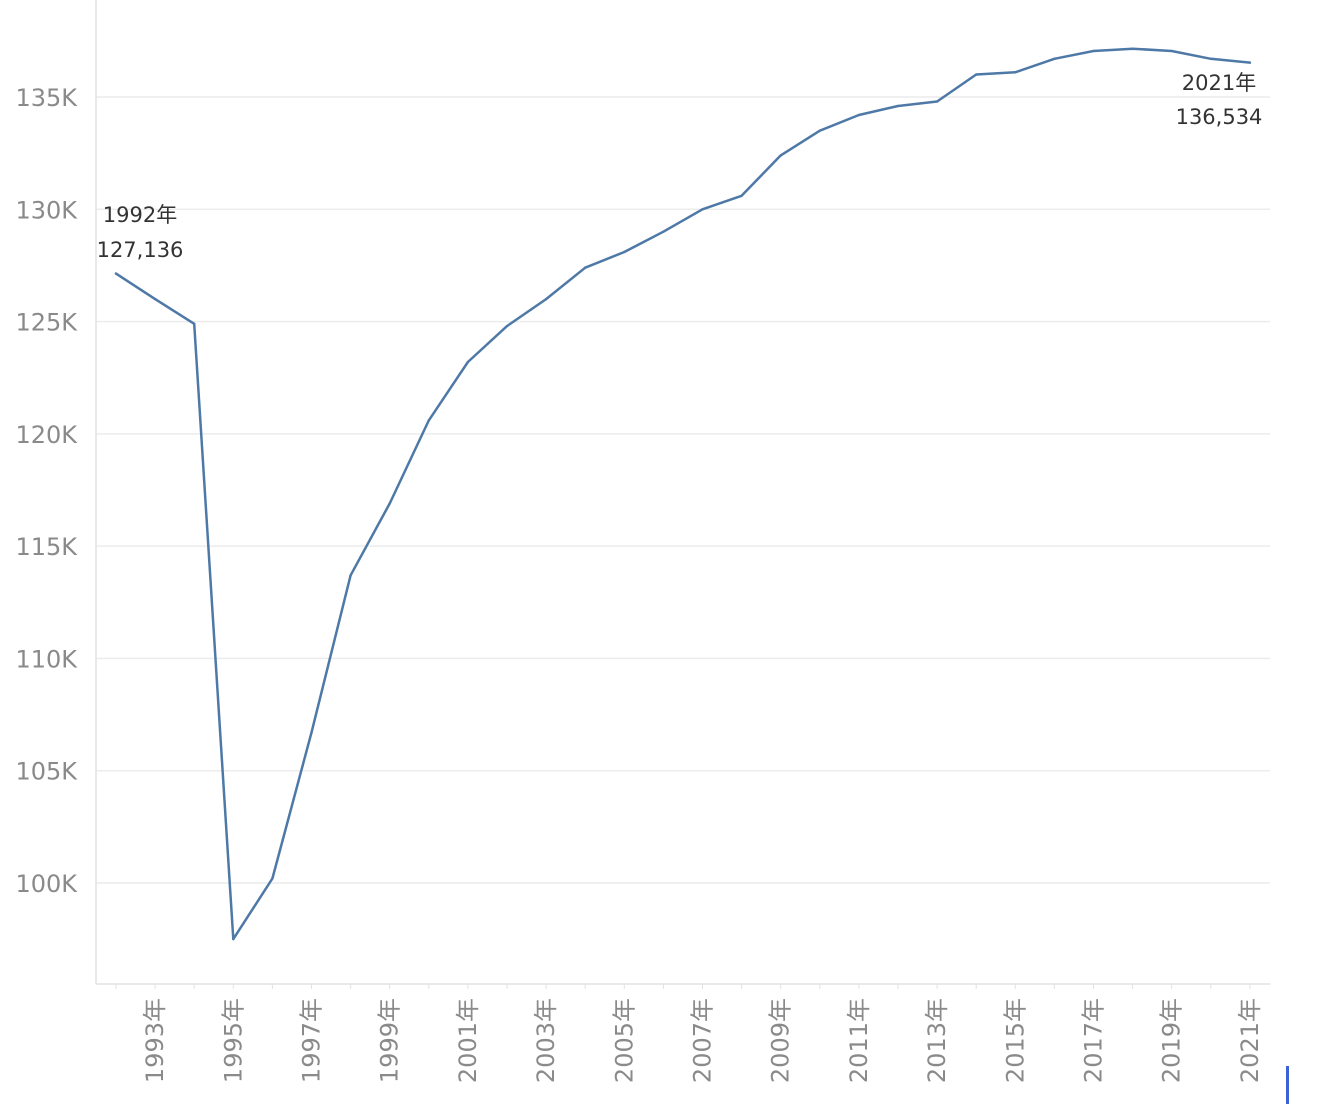 The height and width of the screenshot is (1105, 1340). I want to click on data-point-1997, so click(311, 732).